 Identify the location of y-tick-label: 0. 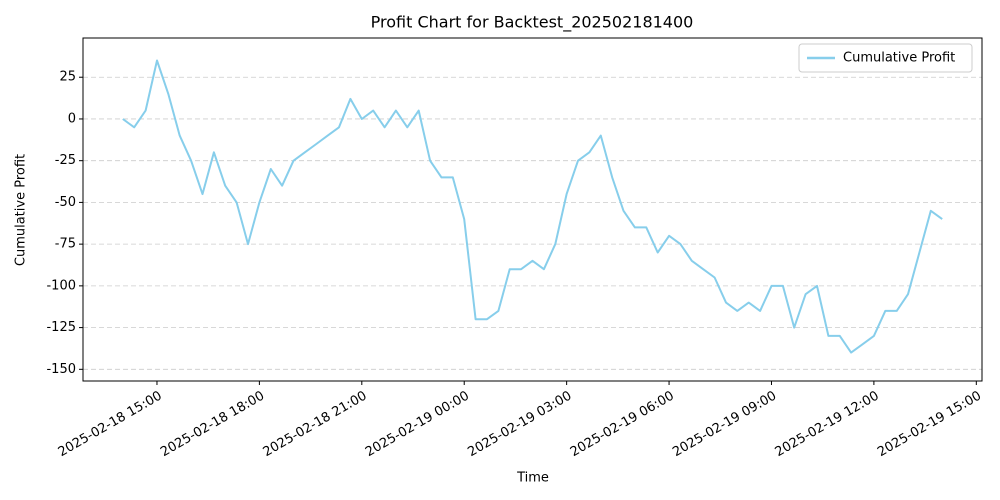
(72, 118).